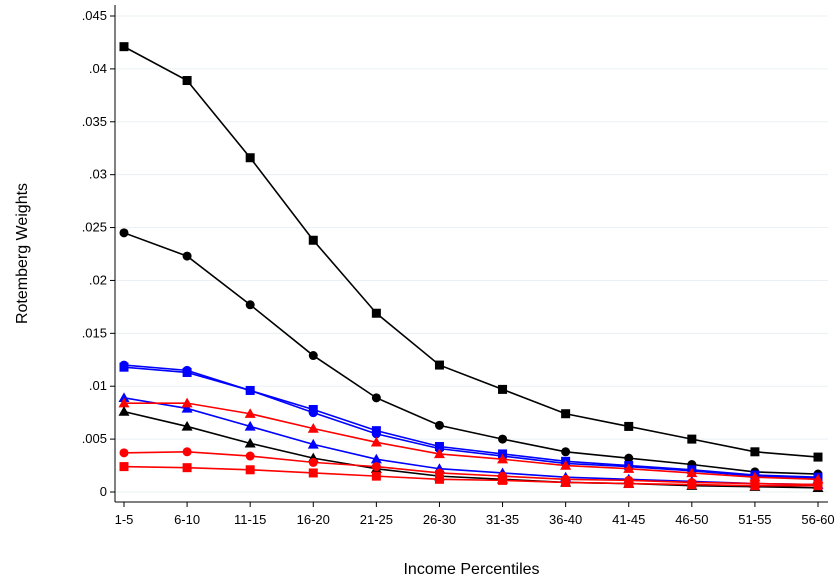  I want to click on y-tick-label: .015, so click(94, 332).